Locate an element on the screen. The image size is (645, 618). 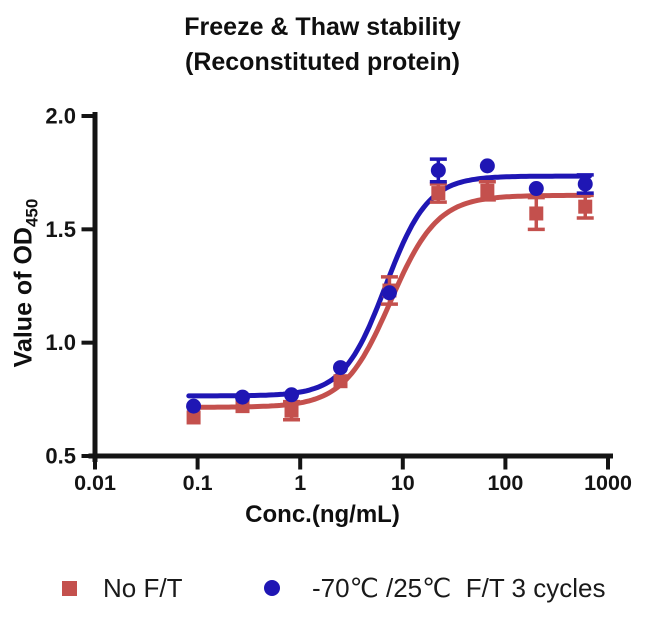
x-tick-label: 0.1 is located at coordinates (198, 483).